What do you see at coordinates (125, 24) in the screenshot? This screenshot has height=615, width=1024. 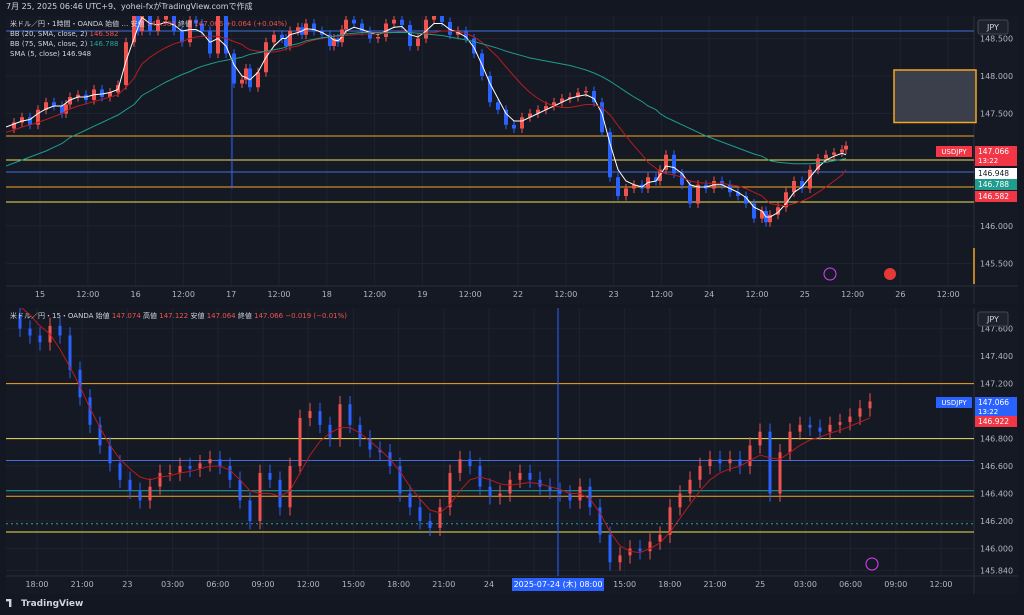 I see `legend-ohlc-label: 始値 … 安値` at bounding box center [125, 24].